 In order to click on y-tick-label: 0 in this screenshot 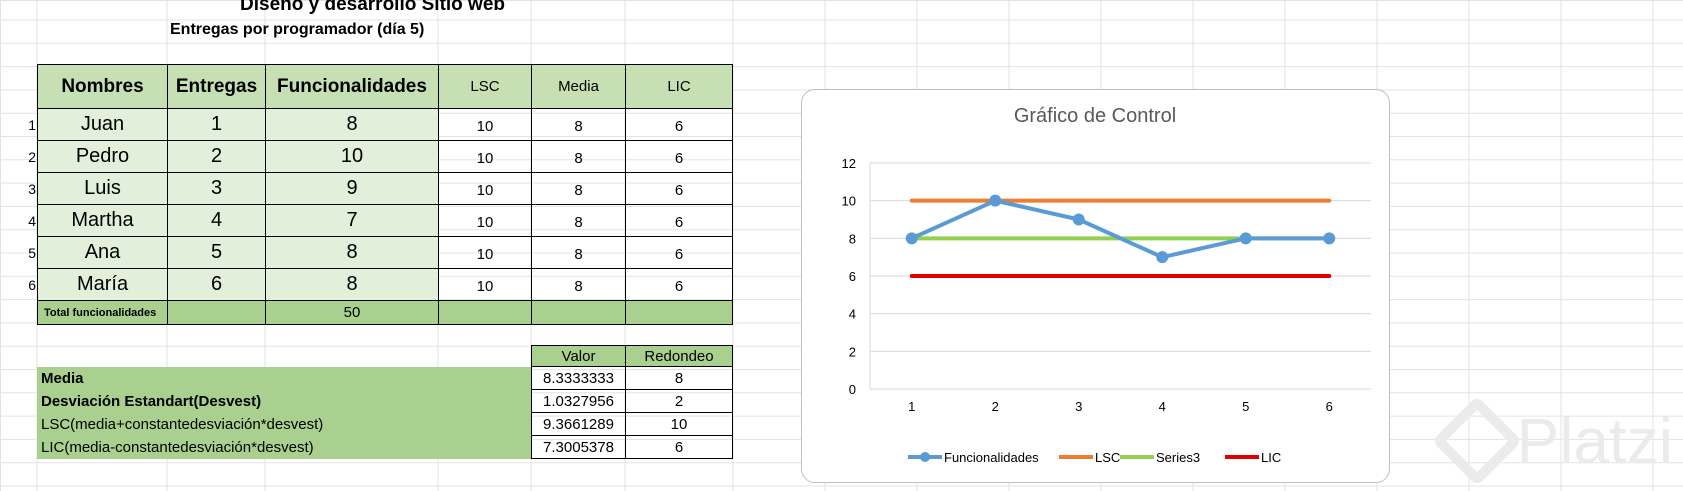, I will do `click(852, 389)`.